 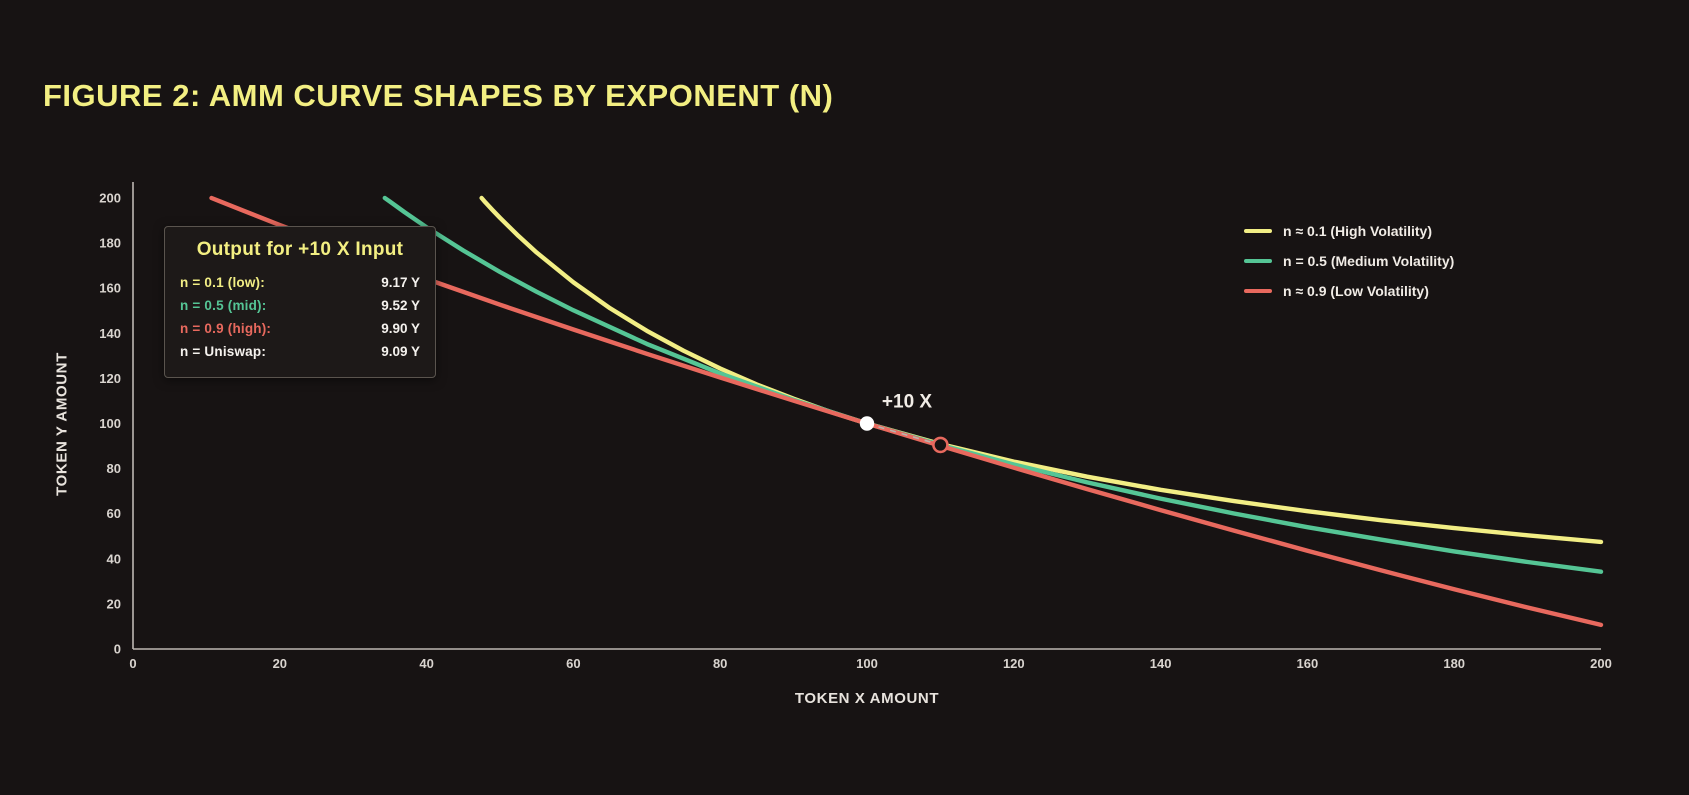 I want to click on x-tick-label: 0, so click(x=132, y=663).